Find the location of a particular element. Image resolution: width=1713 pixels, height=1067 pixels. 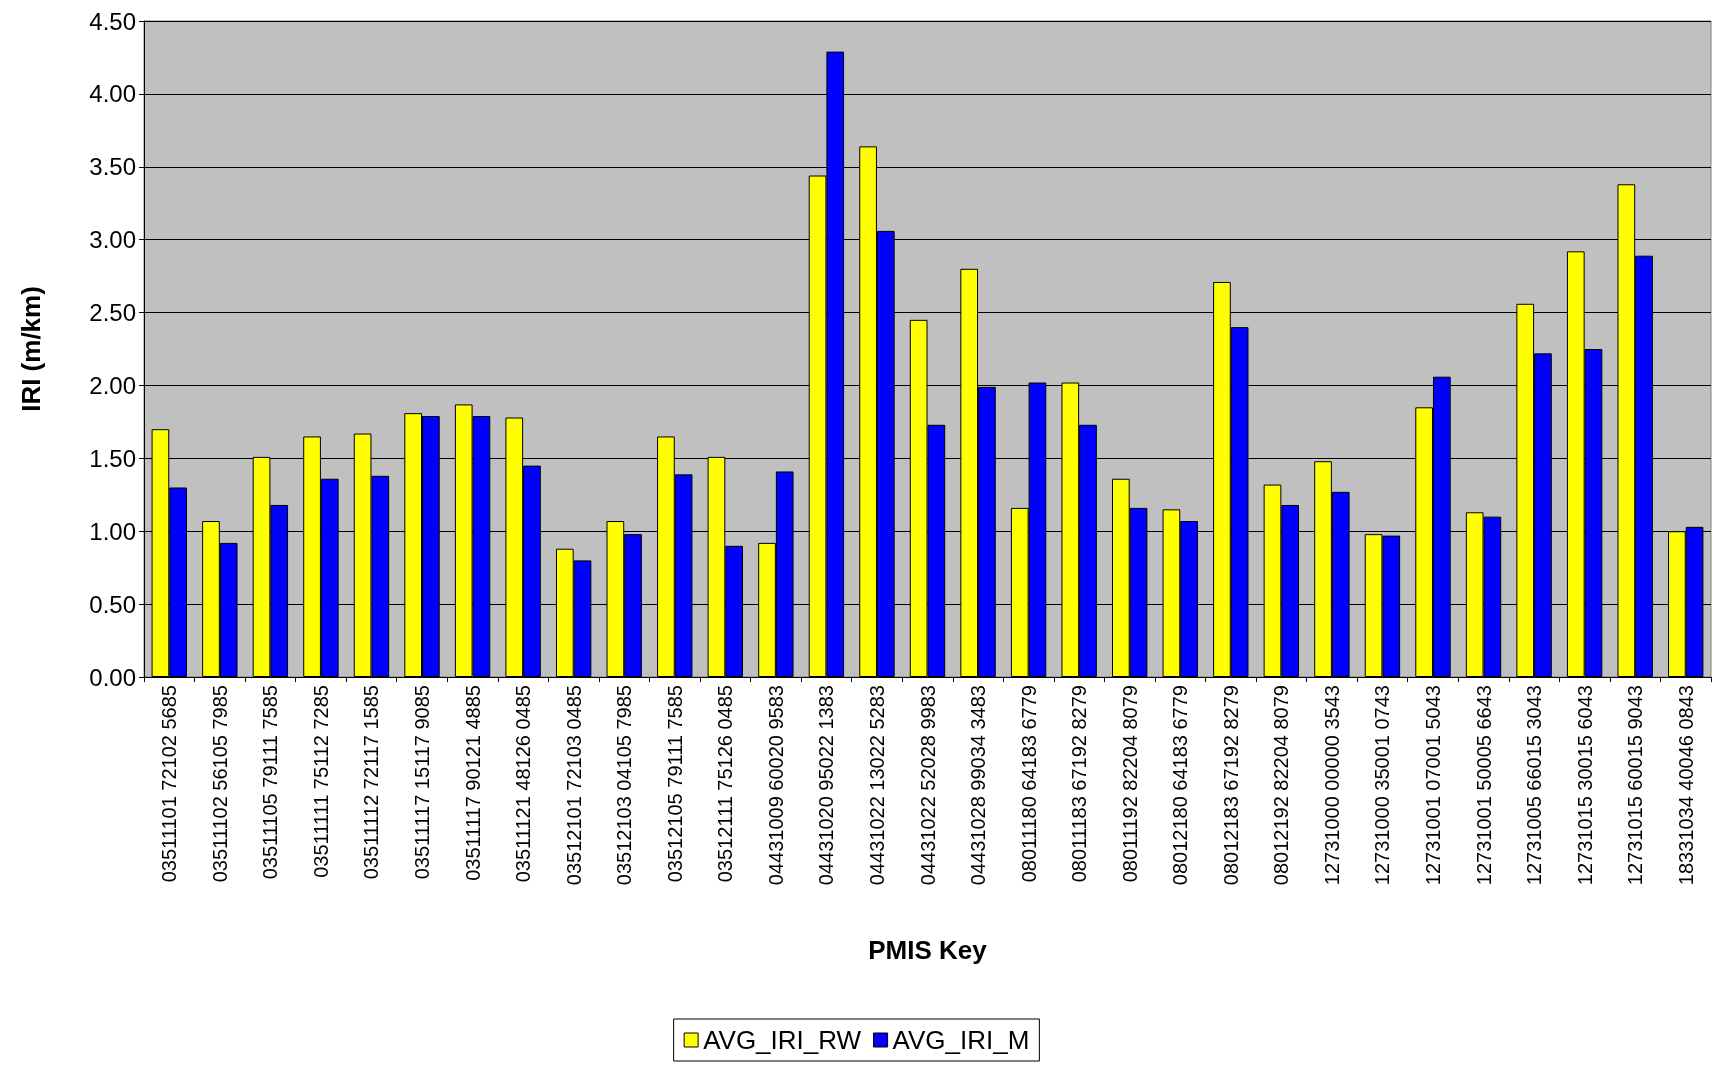

x-tick-label: 04431020 95022 1383 is located at coordinates (826, 785).